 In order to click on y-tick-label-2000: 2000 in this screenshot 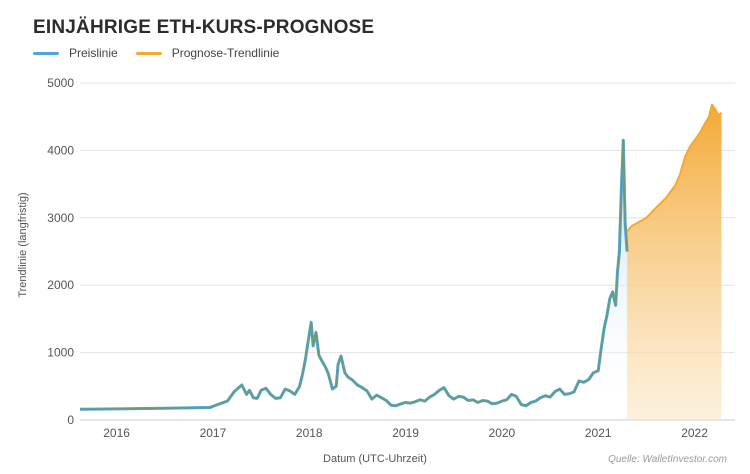, I will do `click(60, 285)`.